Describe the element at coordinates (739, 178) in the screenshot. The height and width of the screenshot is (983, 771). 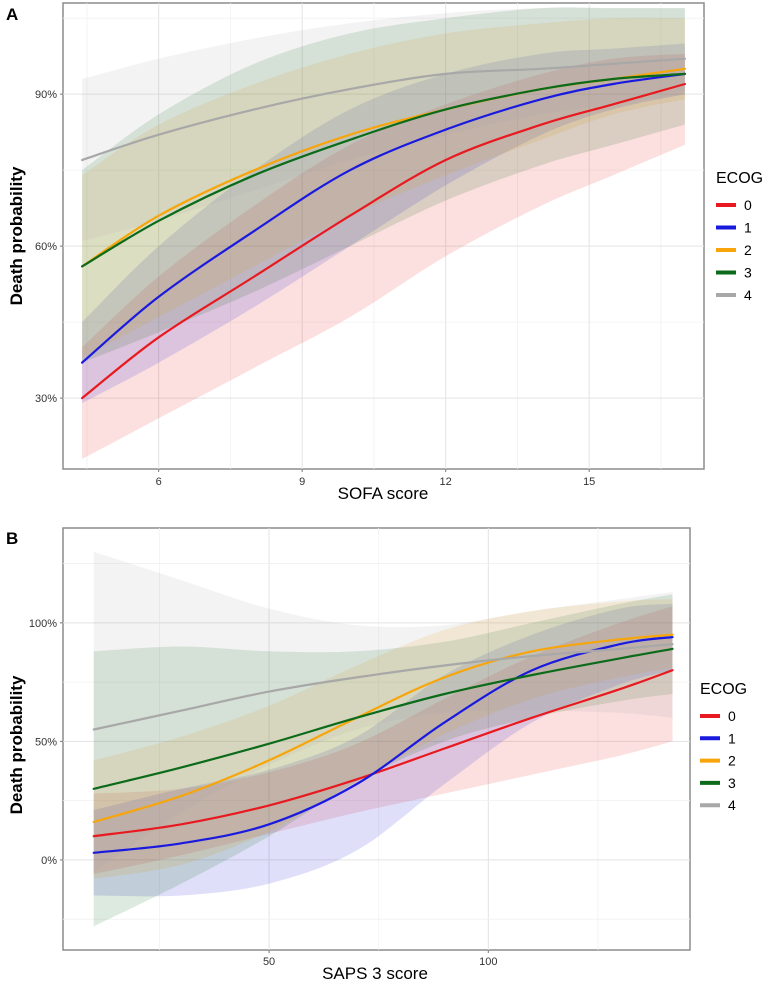
I see `panel-a-legend-title: ECOG` at that location.